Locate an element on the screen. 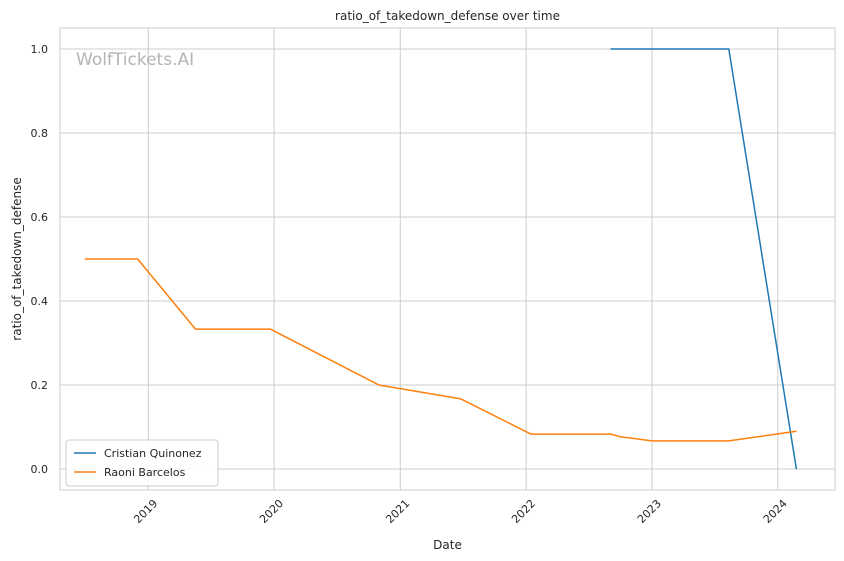  y-tick-label: 0.6 is located at coordinates (40, 217).